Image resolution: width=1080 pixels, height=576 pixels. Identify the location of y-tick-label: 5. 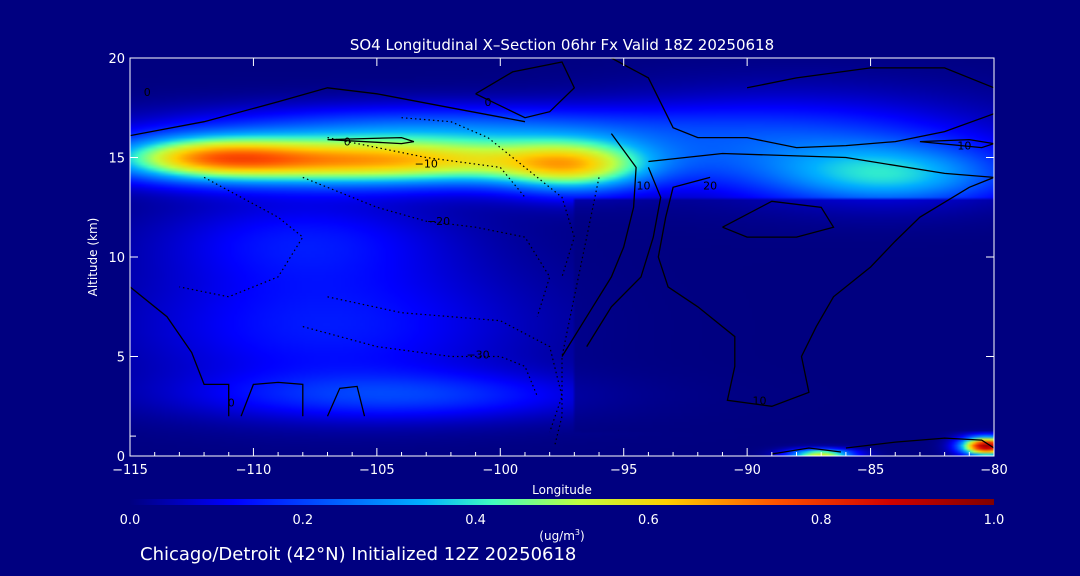
(121, 358).